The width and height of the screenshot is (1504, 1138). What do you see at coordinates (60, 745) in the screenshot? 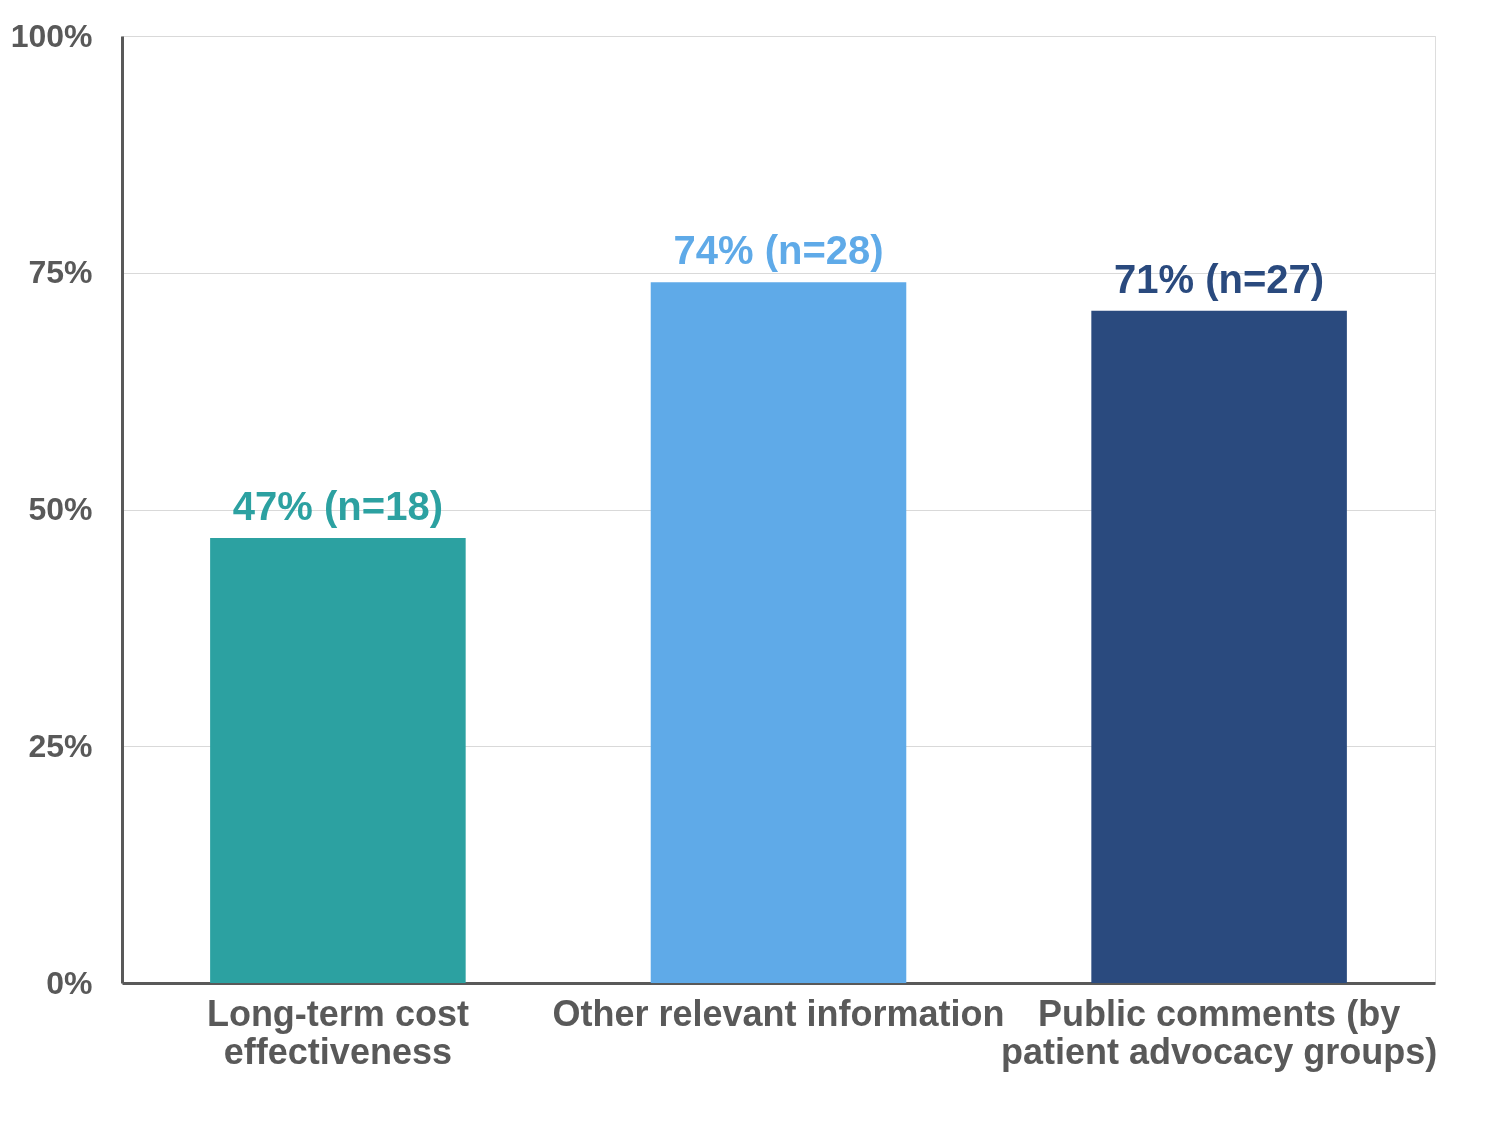
I see `y-tick-label: 25%` at bounding box center [60, 745].